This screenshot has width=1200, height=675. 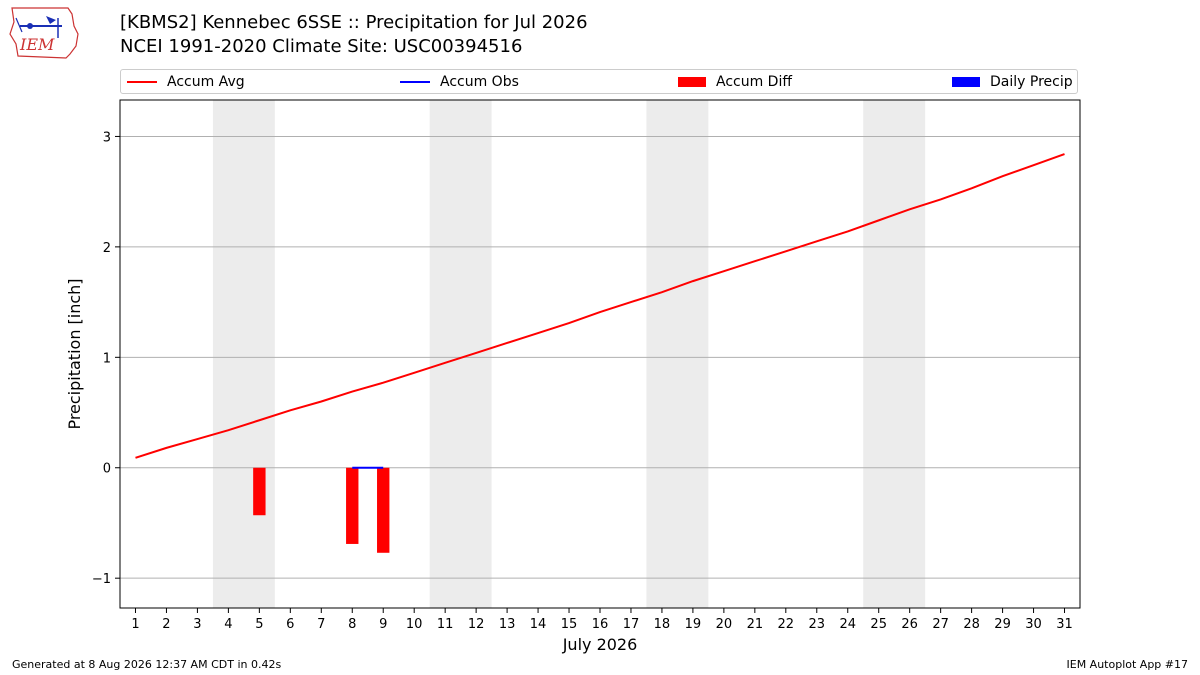 I want to click on legend-item-accum-diff: Accum Diff, so click(x=735, y=82).